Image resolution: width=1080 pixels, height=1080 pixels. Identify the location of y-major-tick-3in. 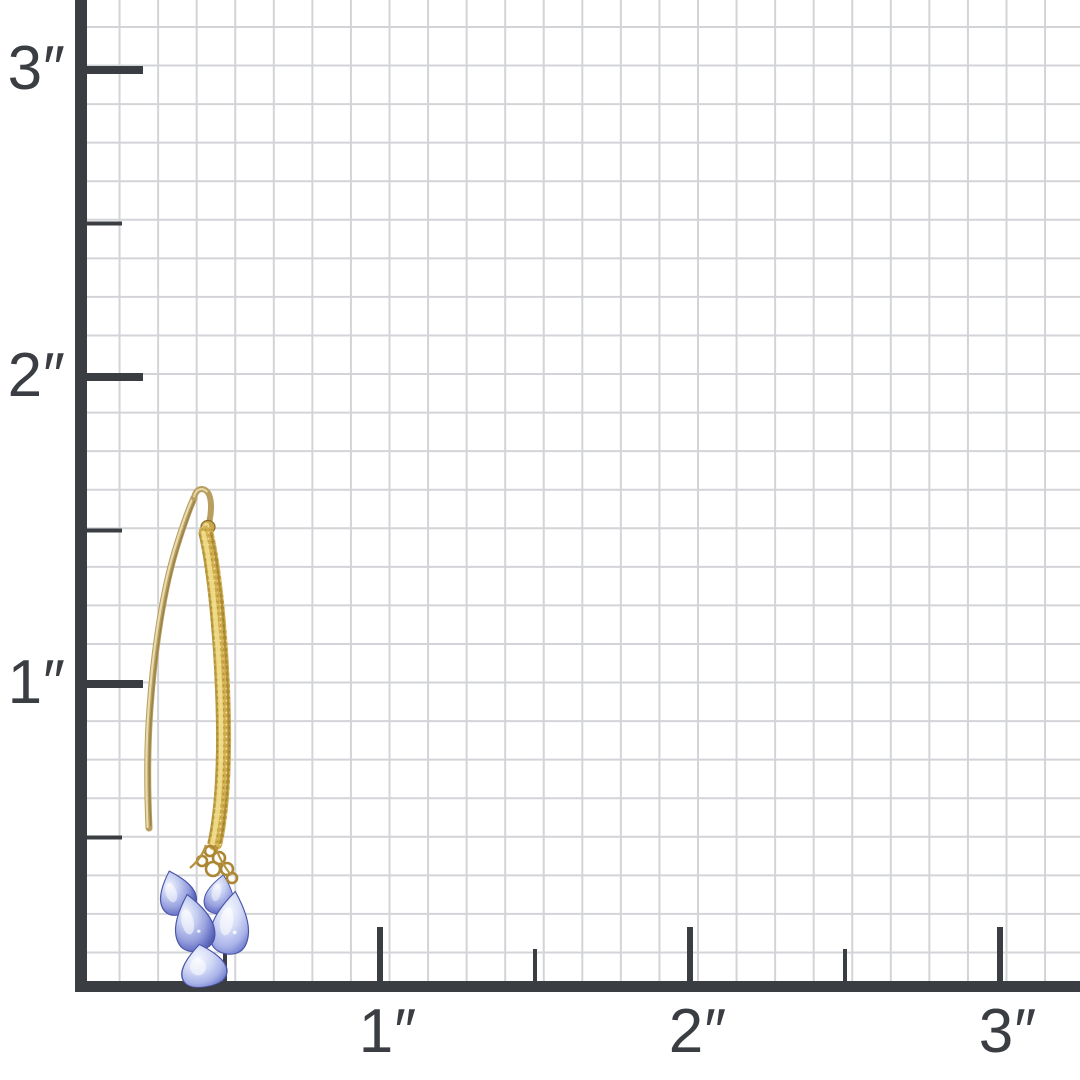
(115, 70).